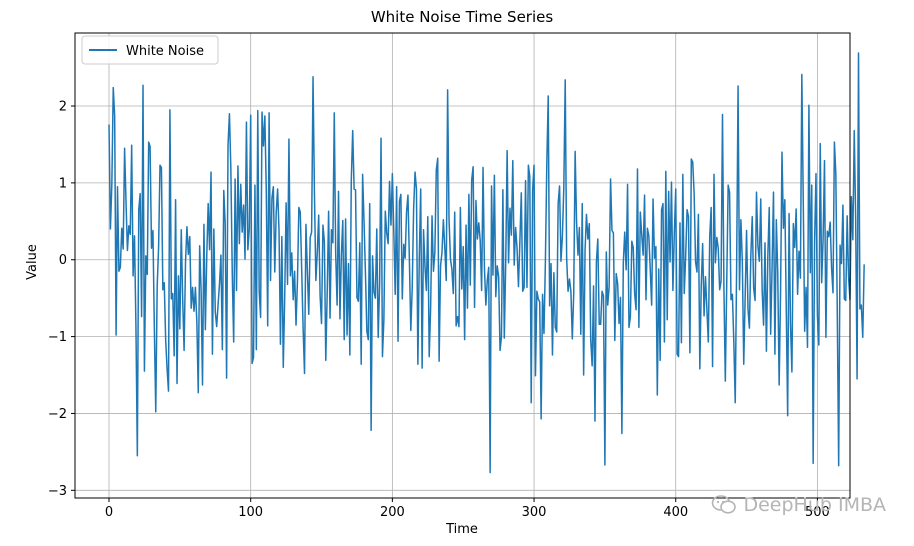  What do you see at coordinates (57, 414) in the screenshot?
I see `y-tick-label: −2` at bounding box center [57, 414].